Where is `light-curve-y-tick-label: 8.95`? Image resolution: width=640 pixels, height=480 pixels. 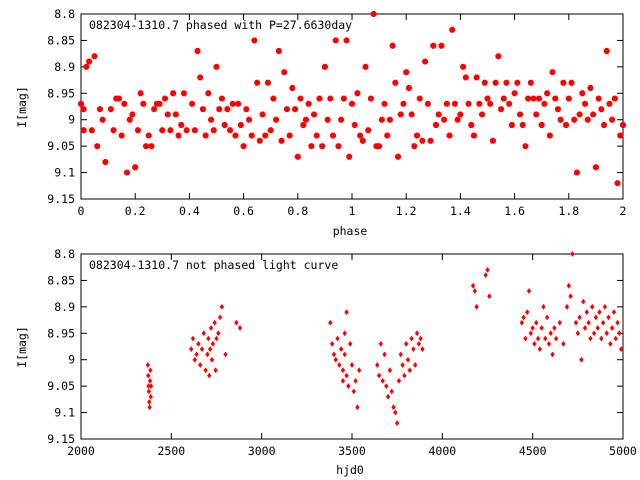
light-curve-y-tick-label: 8.95 is located at coordinates (61, 333).